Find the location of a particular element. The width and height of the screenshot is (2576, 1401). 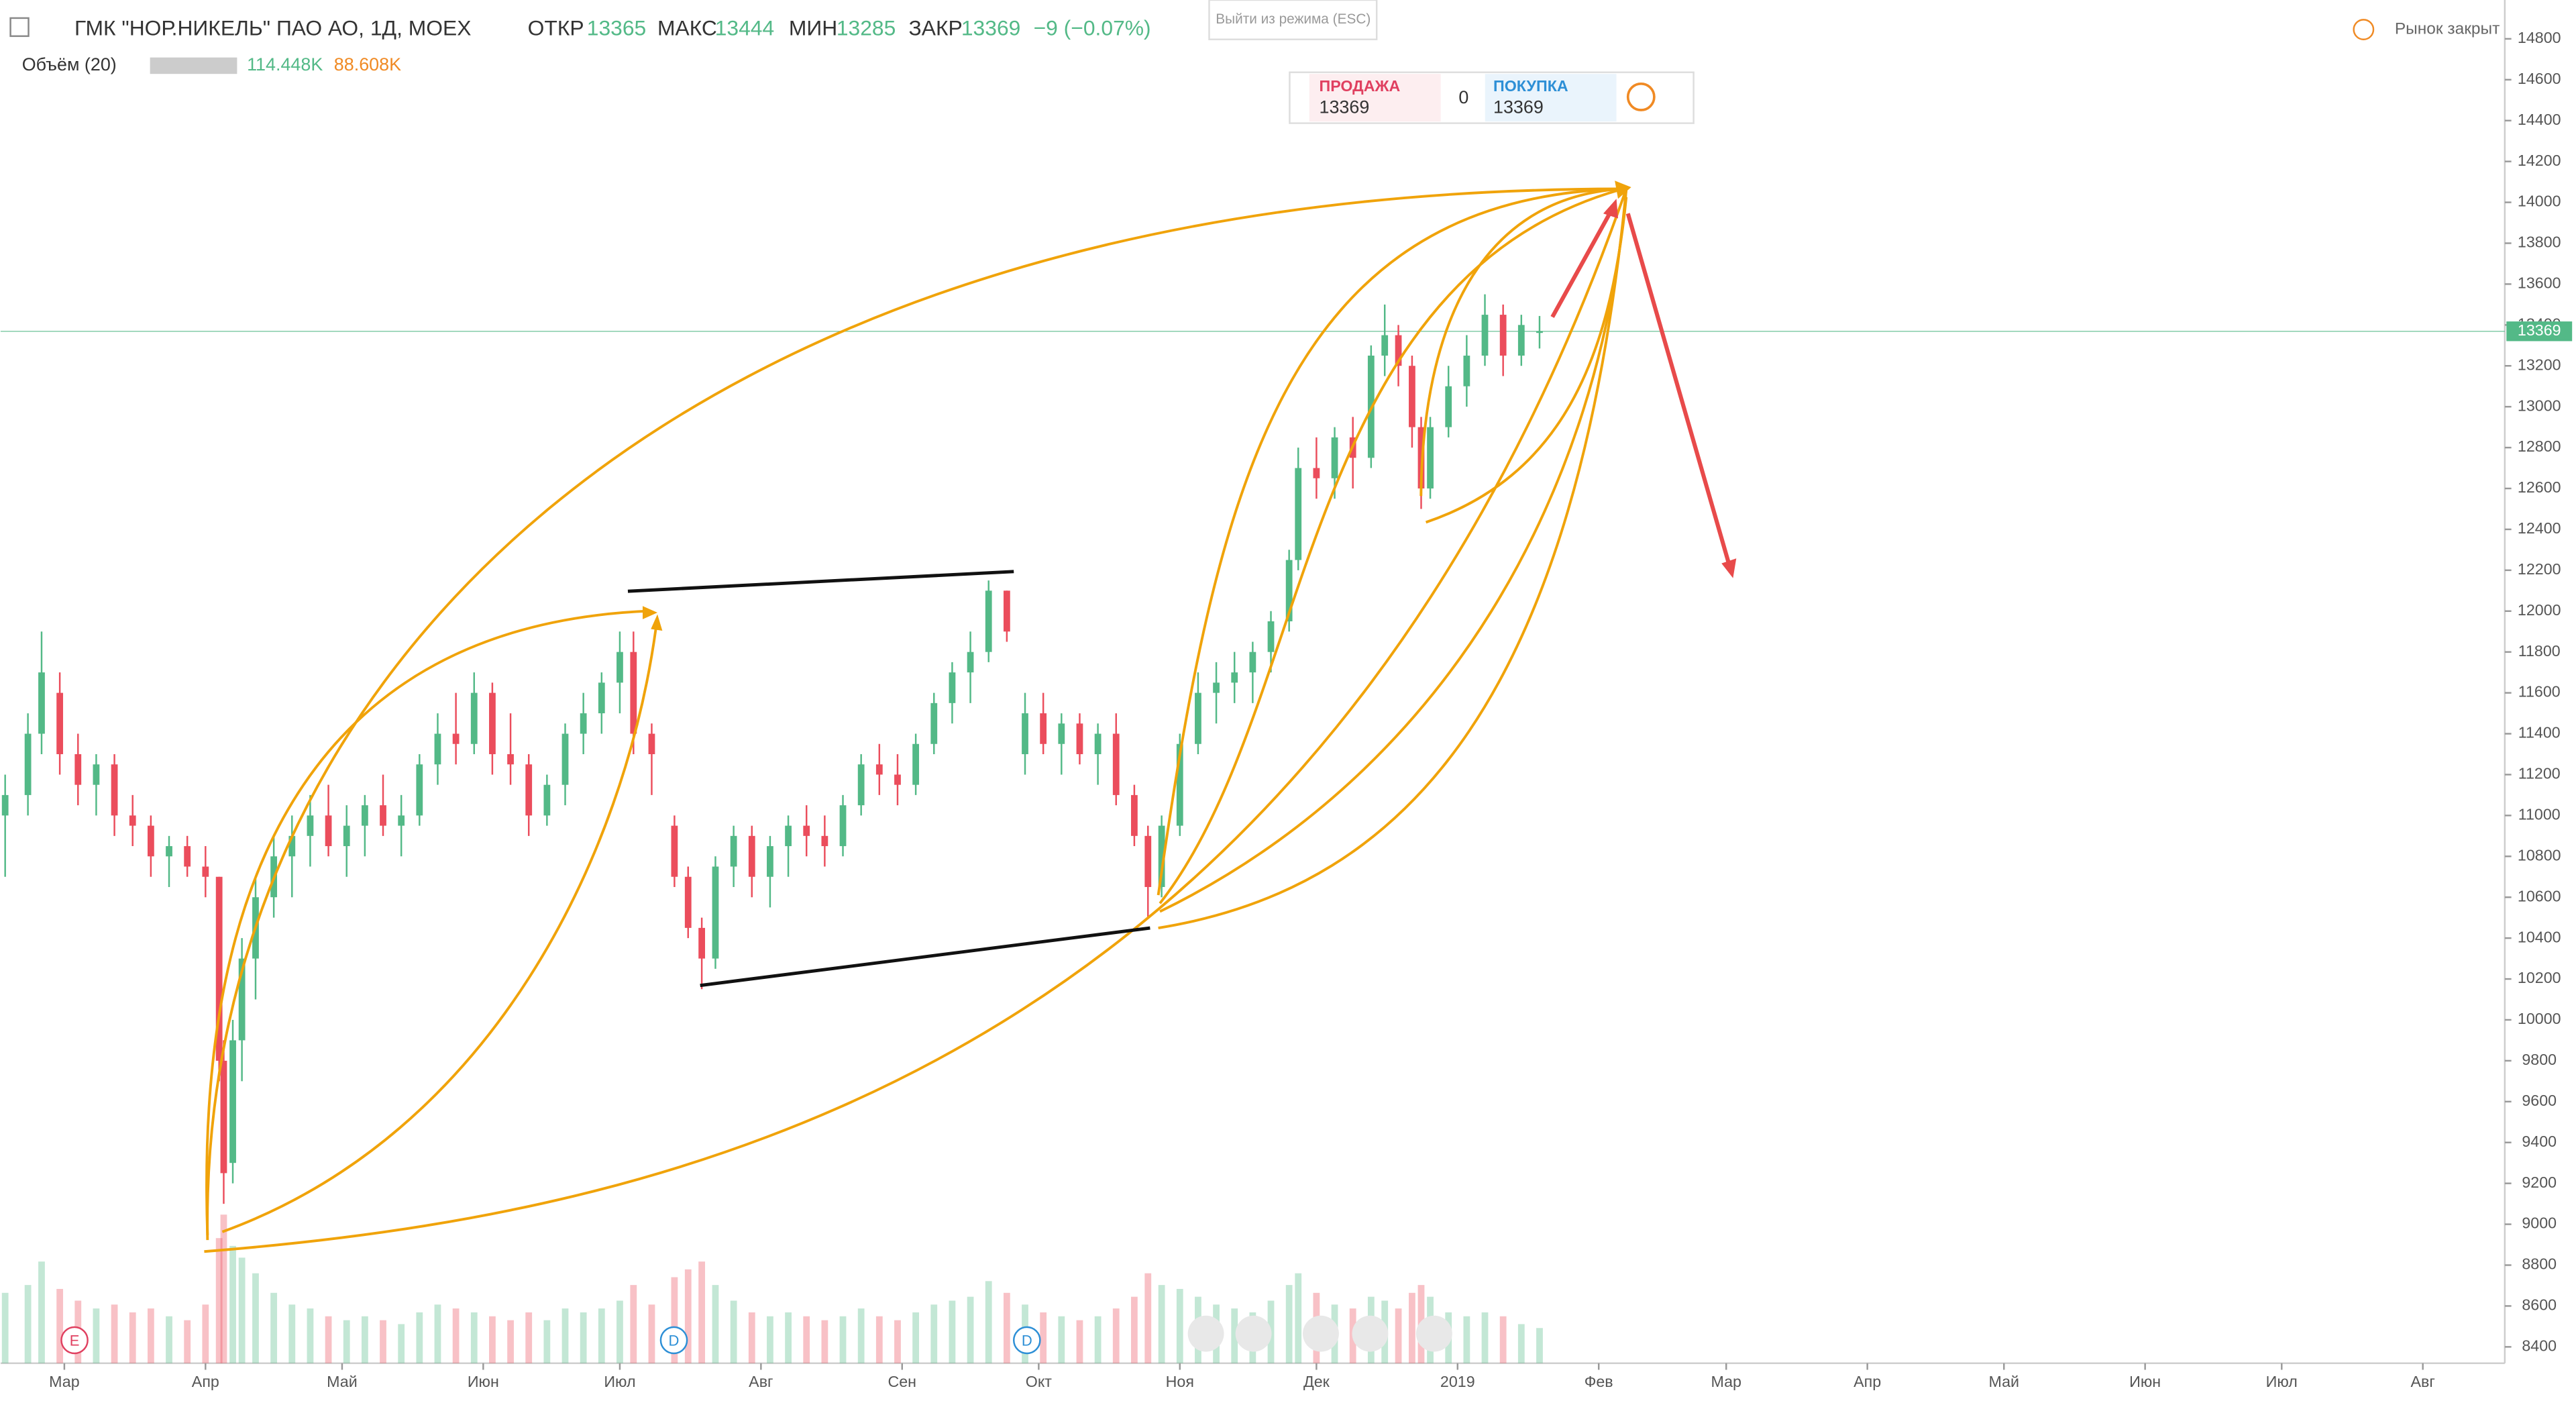

y-tick-label: 9600 is located at coordinates (2539, 1100).